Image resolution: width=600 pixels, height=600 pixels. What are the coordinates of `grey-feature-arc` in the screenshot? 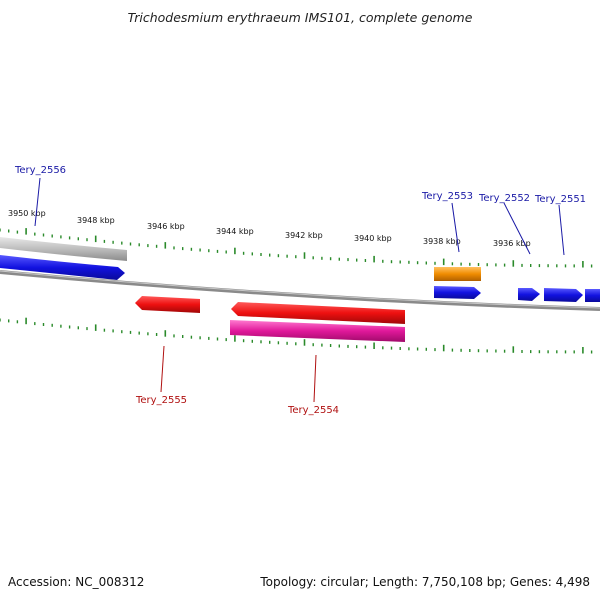 It's located at (63, 249).